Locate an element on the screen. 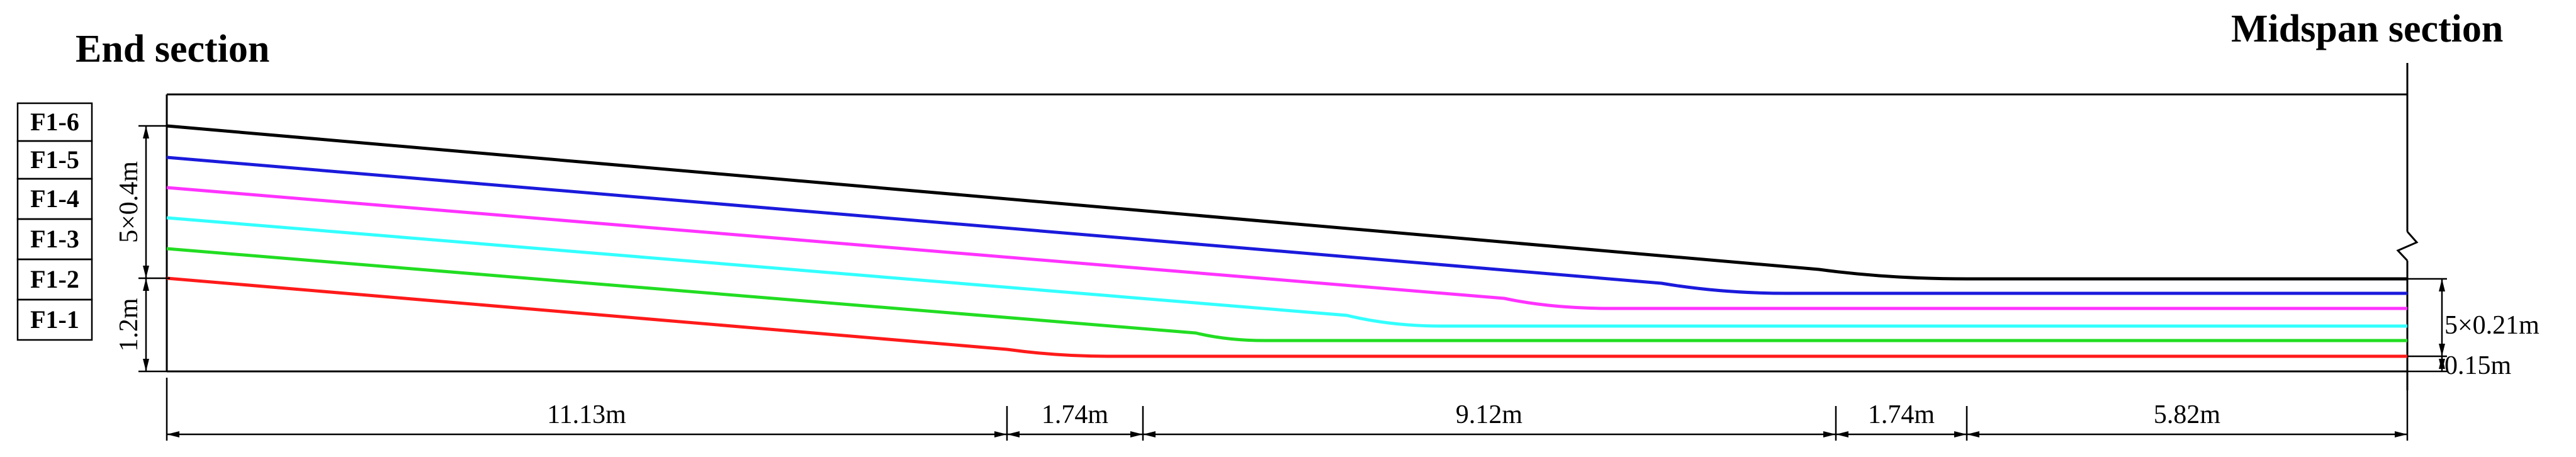 Image resolution: width=2576 pixels, height=457 pixels. dim-segment-4: 1.74m is located at coordinates (1901, 414).